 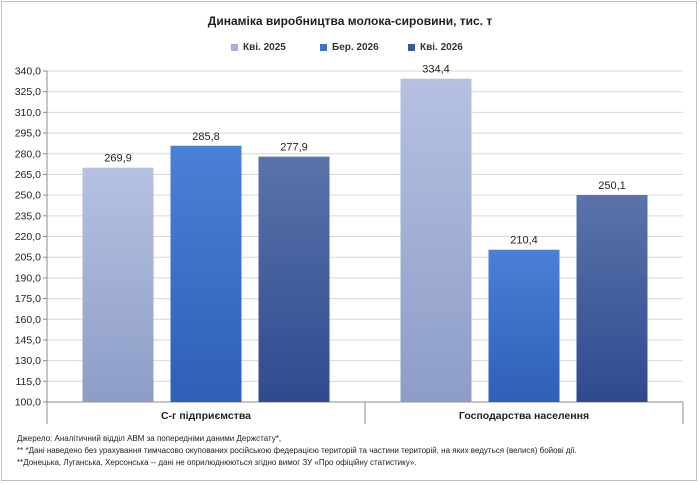 I want to click on y-tick-label: 115,0, so click(x=29, y=382).